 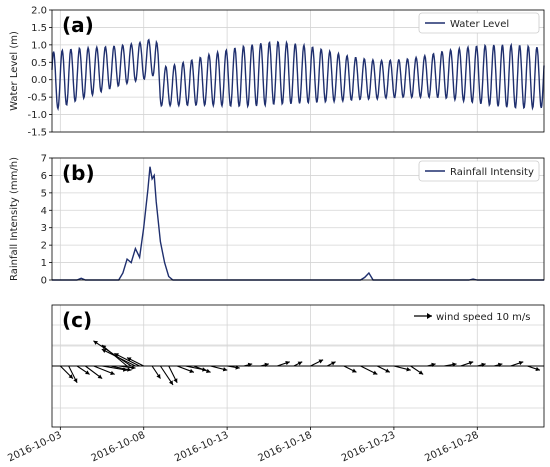 I want to click on panel-b-legend-label: Rainfall Intensity, so click(x=492, y=172).